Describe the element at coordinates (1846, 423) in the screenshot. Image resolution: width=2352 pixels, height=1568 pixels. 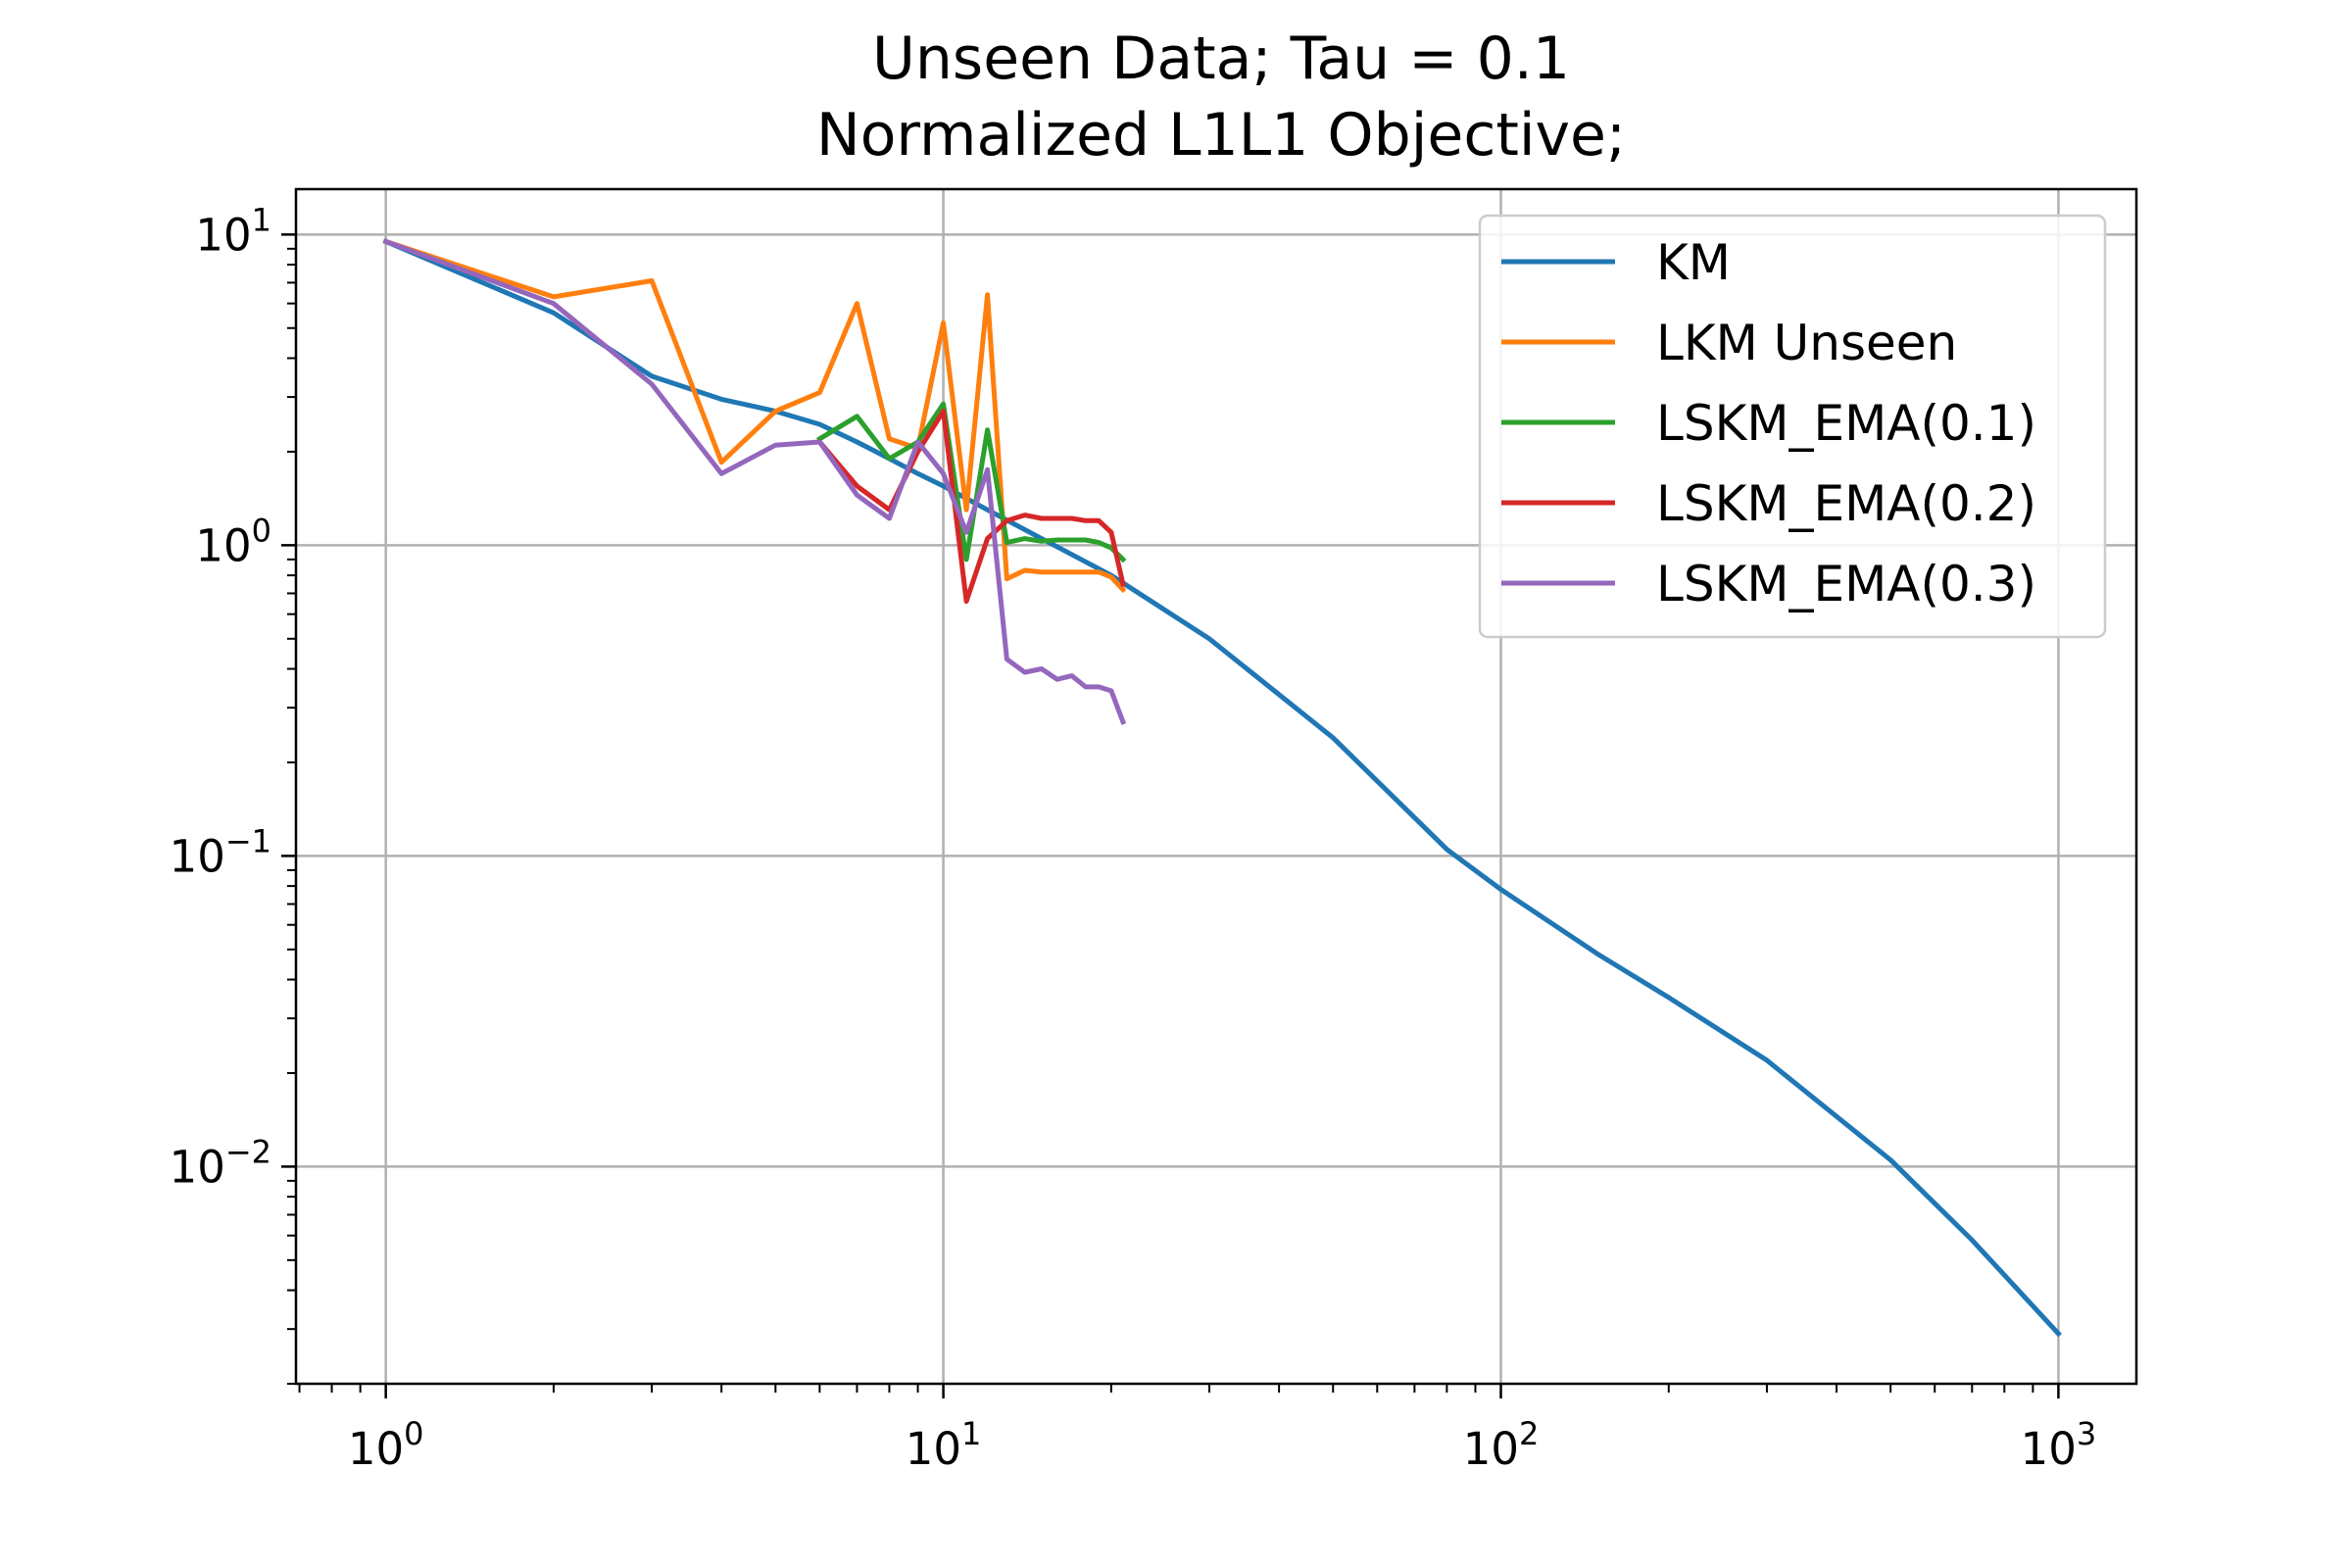
I see `legend-label: LSKM_EMA(0.1)` at that location.